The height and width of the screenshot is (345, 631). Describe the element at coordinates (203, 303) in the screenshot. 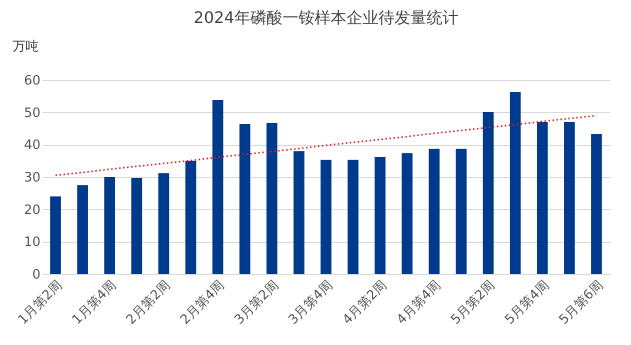

I see `x-tick-label: 2月第4周` at that location.